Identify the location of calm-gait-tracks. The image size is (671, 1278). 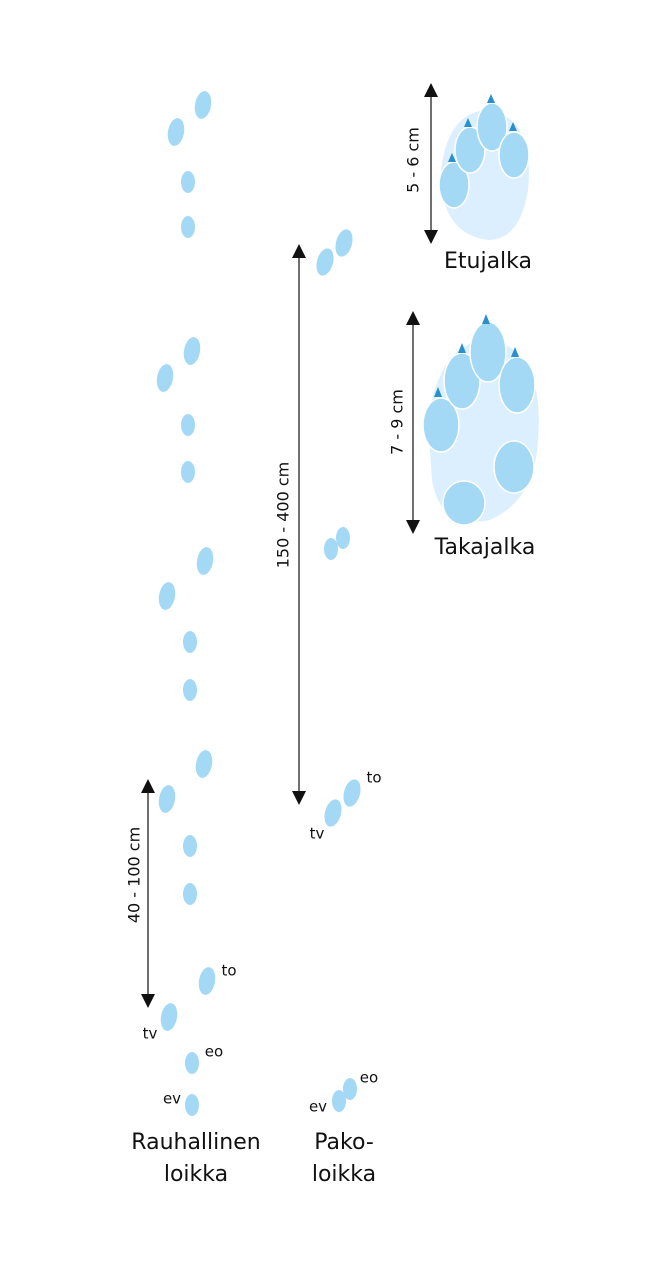
(186, 603).